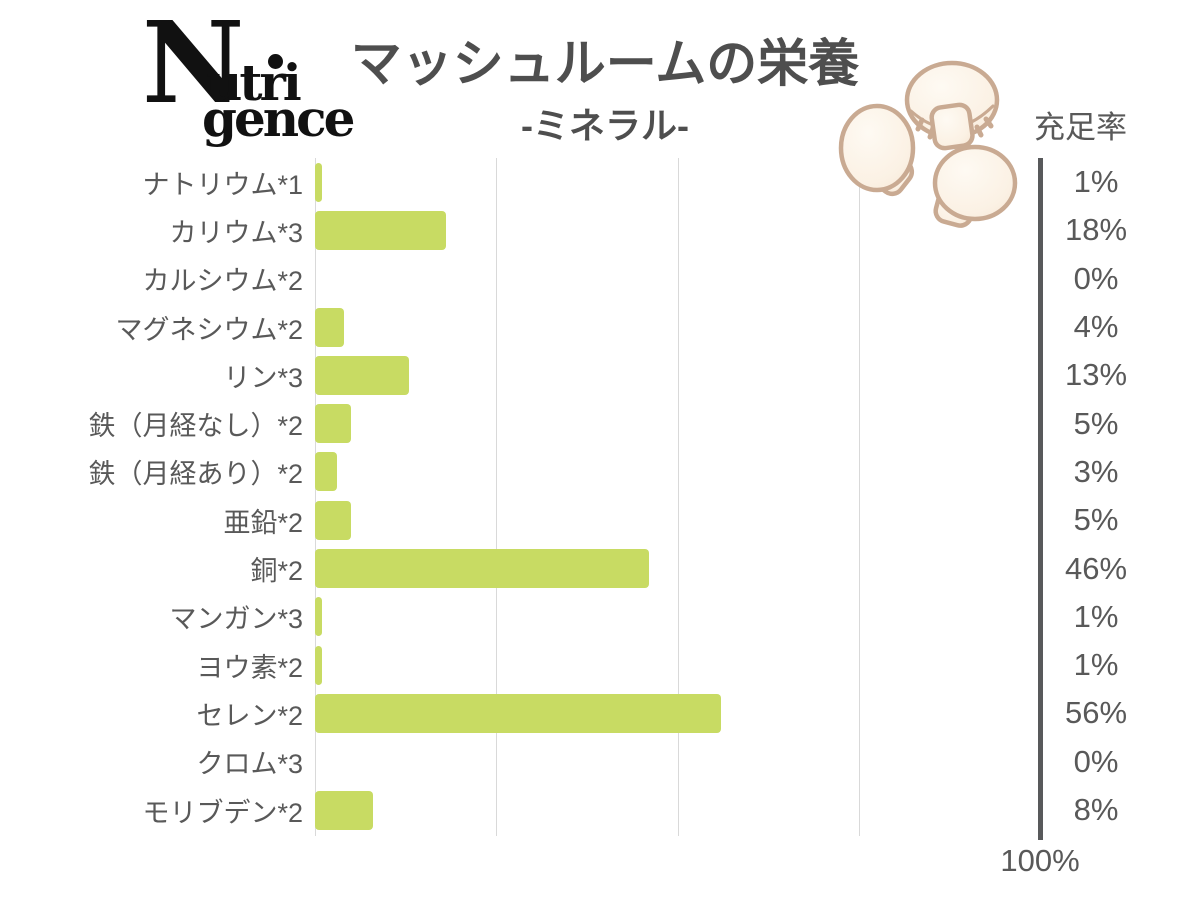  I want to click on brand-logo: N utri gence, so click(248, 78).